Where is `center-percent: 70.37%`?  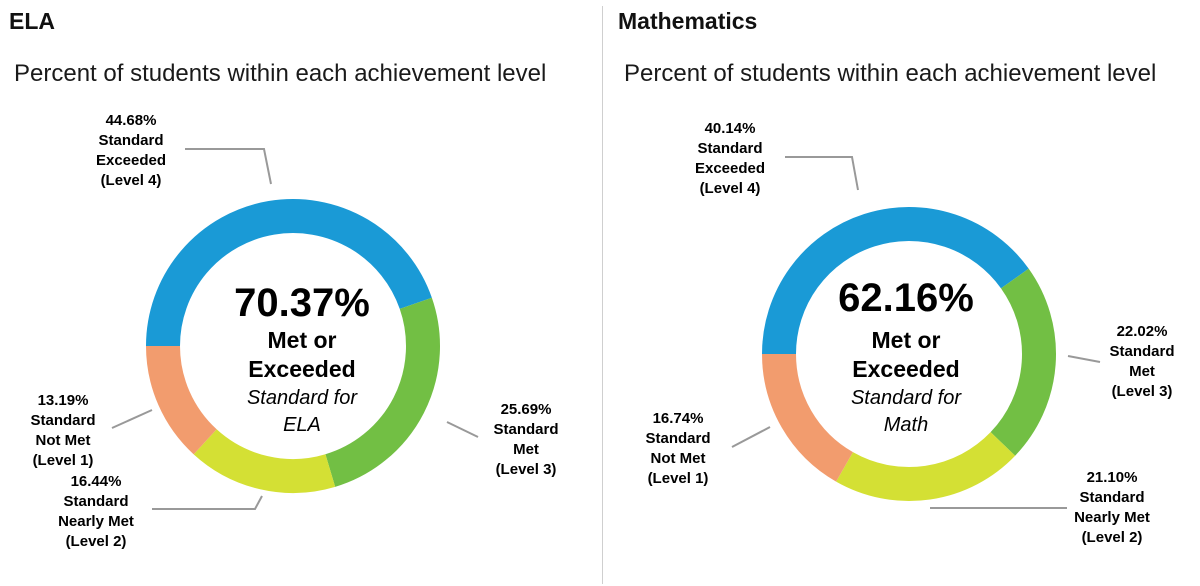 center-percent: 70.37% is located at coordinates (302, 303).